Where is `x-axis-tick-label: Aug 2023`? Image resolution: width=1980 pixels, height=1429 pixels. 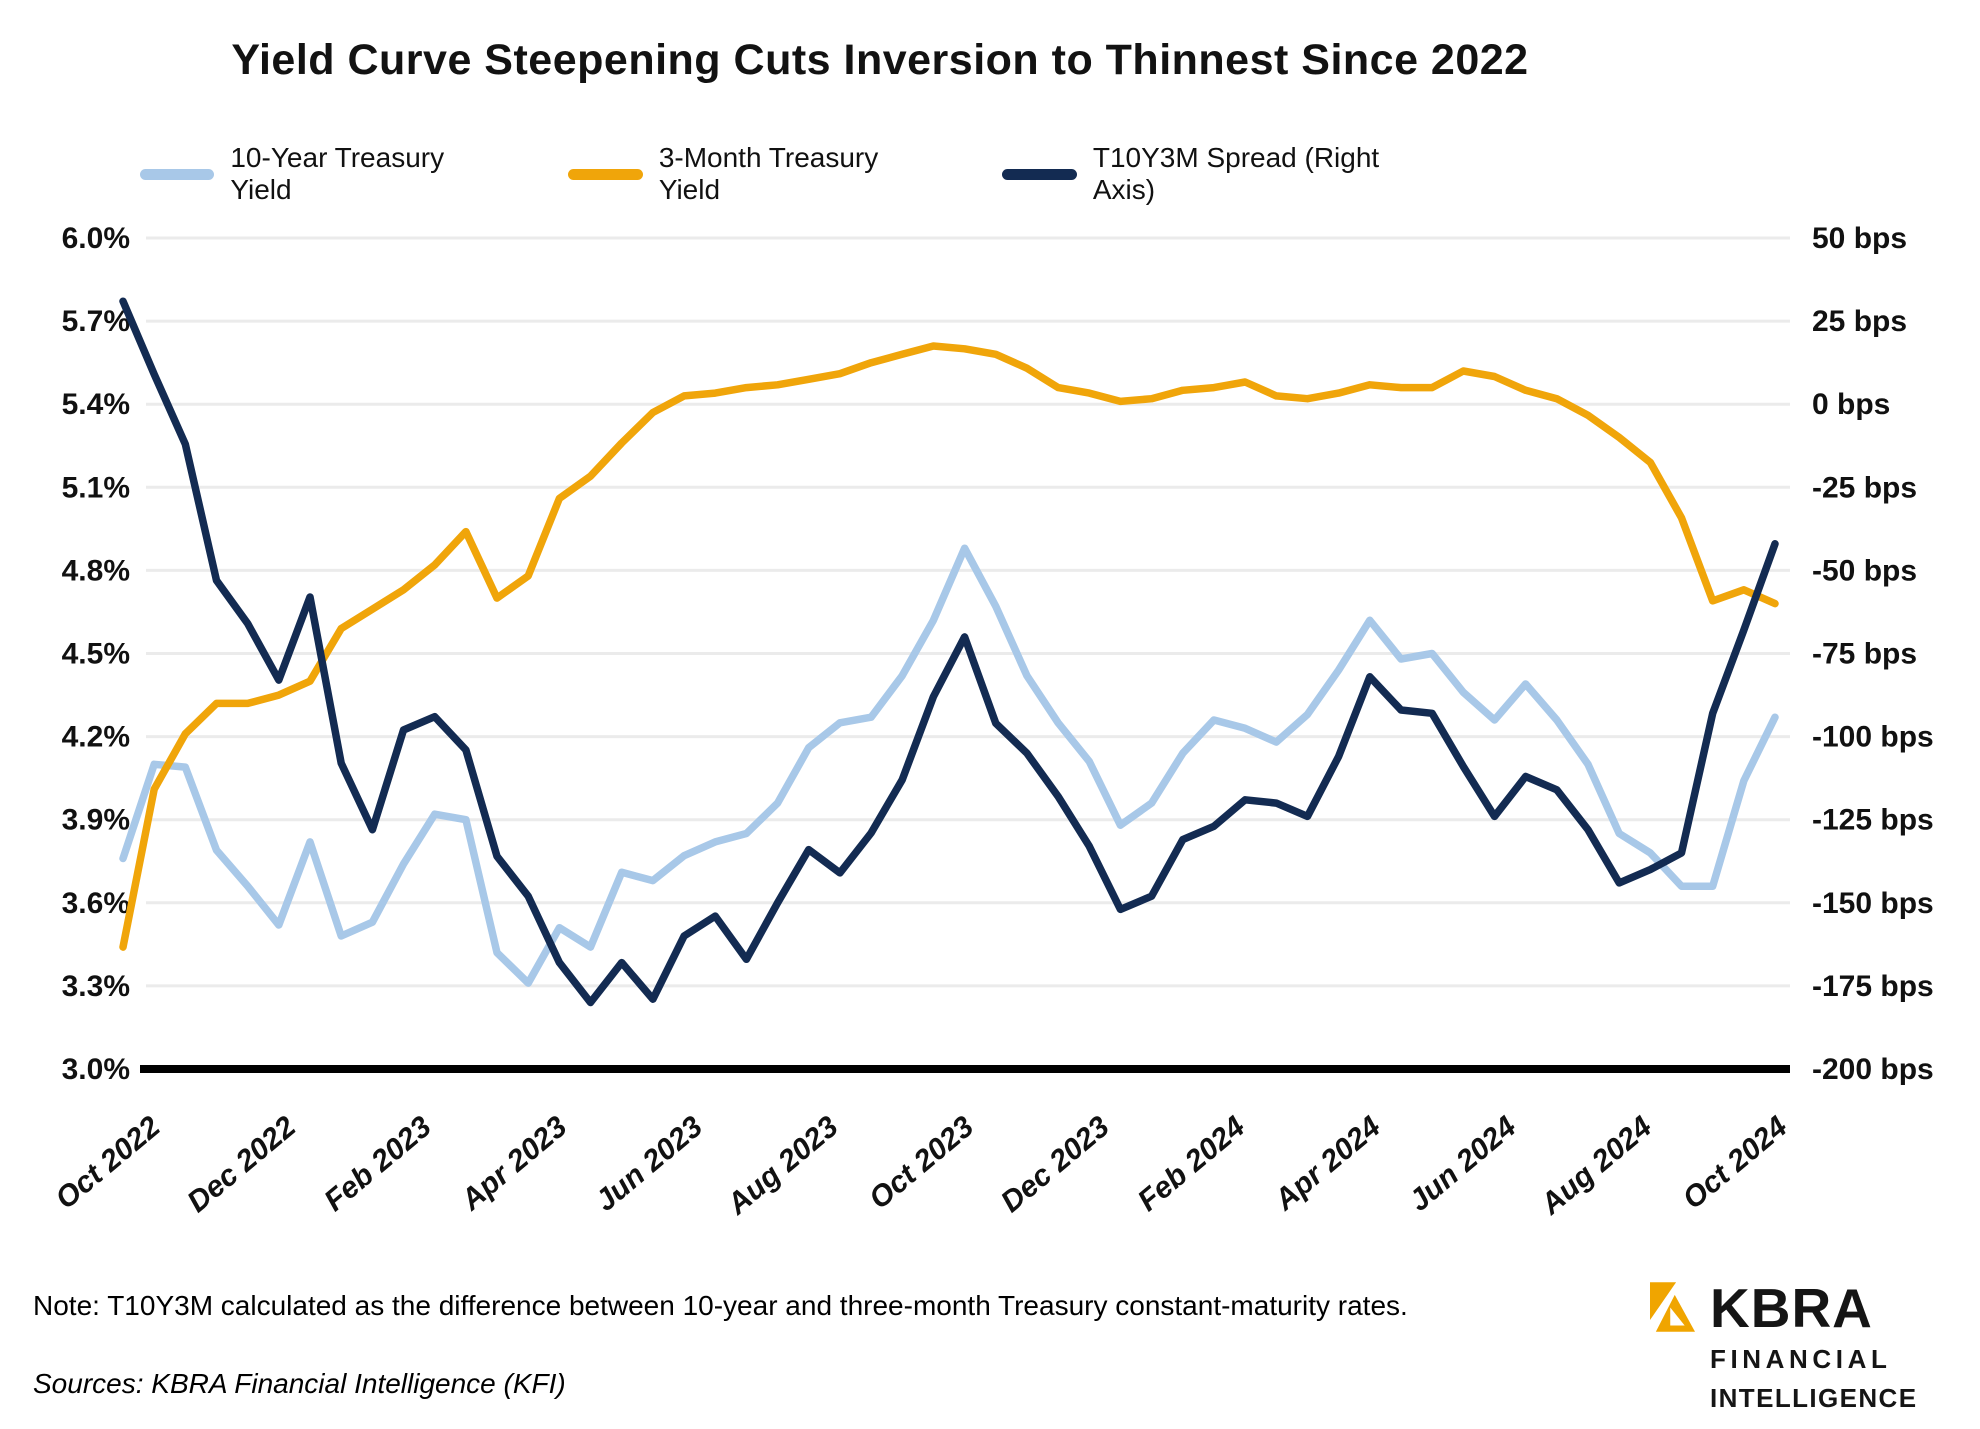
x-axis-tick-label: Aug 2023 is located at coordinates (782, 1166).